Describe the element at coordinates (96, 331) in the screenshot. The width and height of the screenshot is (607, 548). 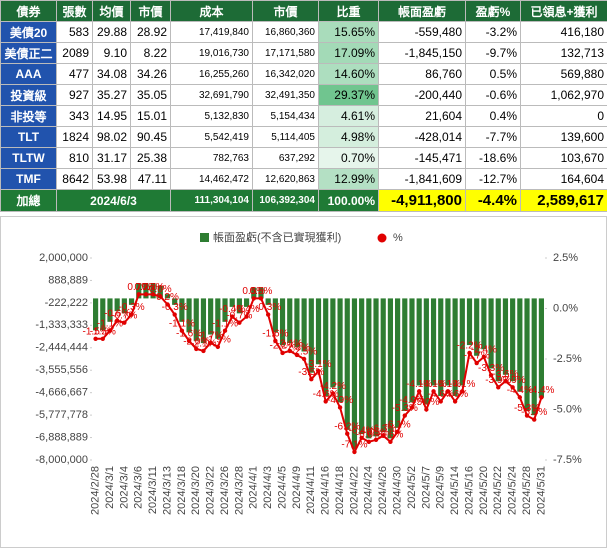
I see `data-label: -1.5%` at that location.